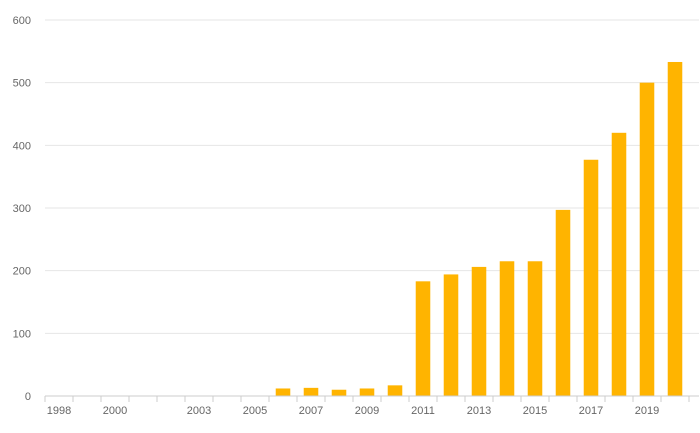  What do you see at coordinates (59, 411) in the screenshot?
I see `x-tick-label-1998: 1998` at bounding box center [59, 411].